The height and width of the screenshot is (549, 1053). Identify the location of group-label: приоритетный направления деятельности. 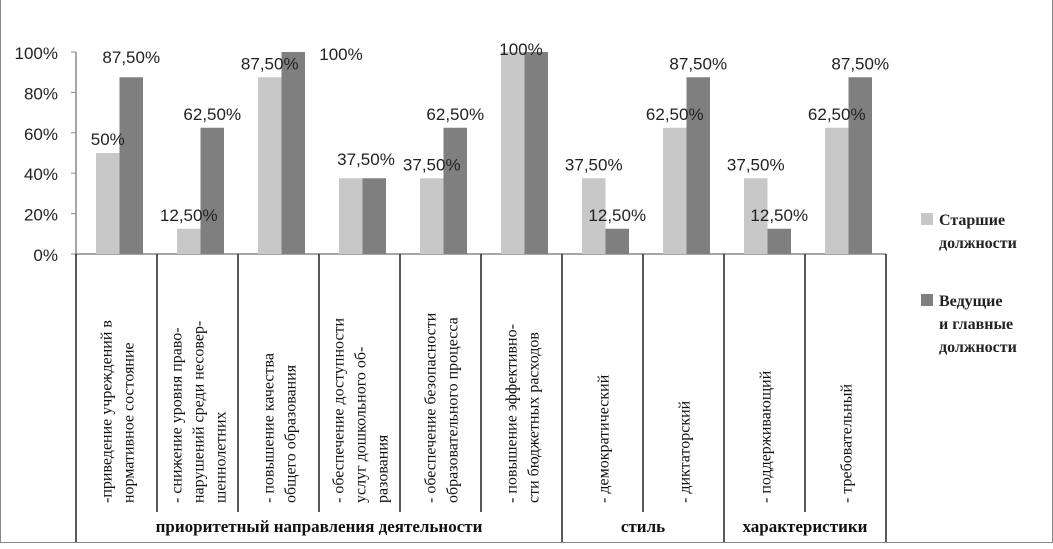
(319, 526).